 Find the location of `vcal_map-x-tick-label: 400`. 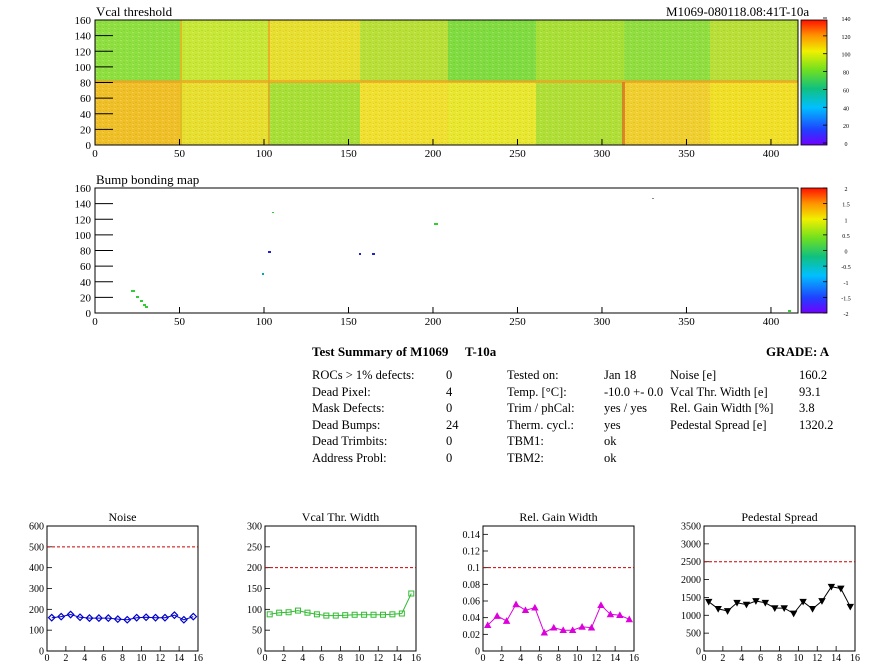

vcal_map-x-tick-label: 400 is located at coordinates (771, 154).